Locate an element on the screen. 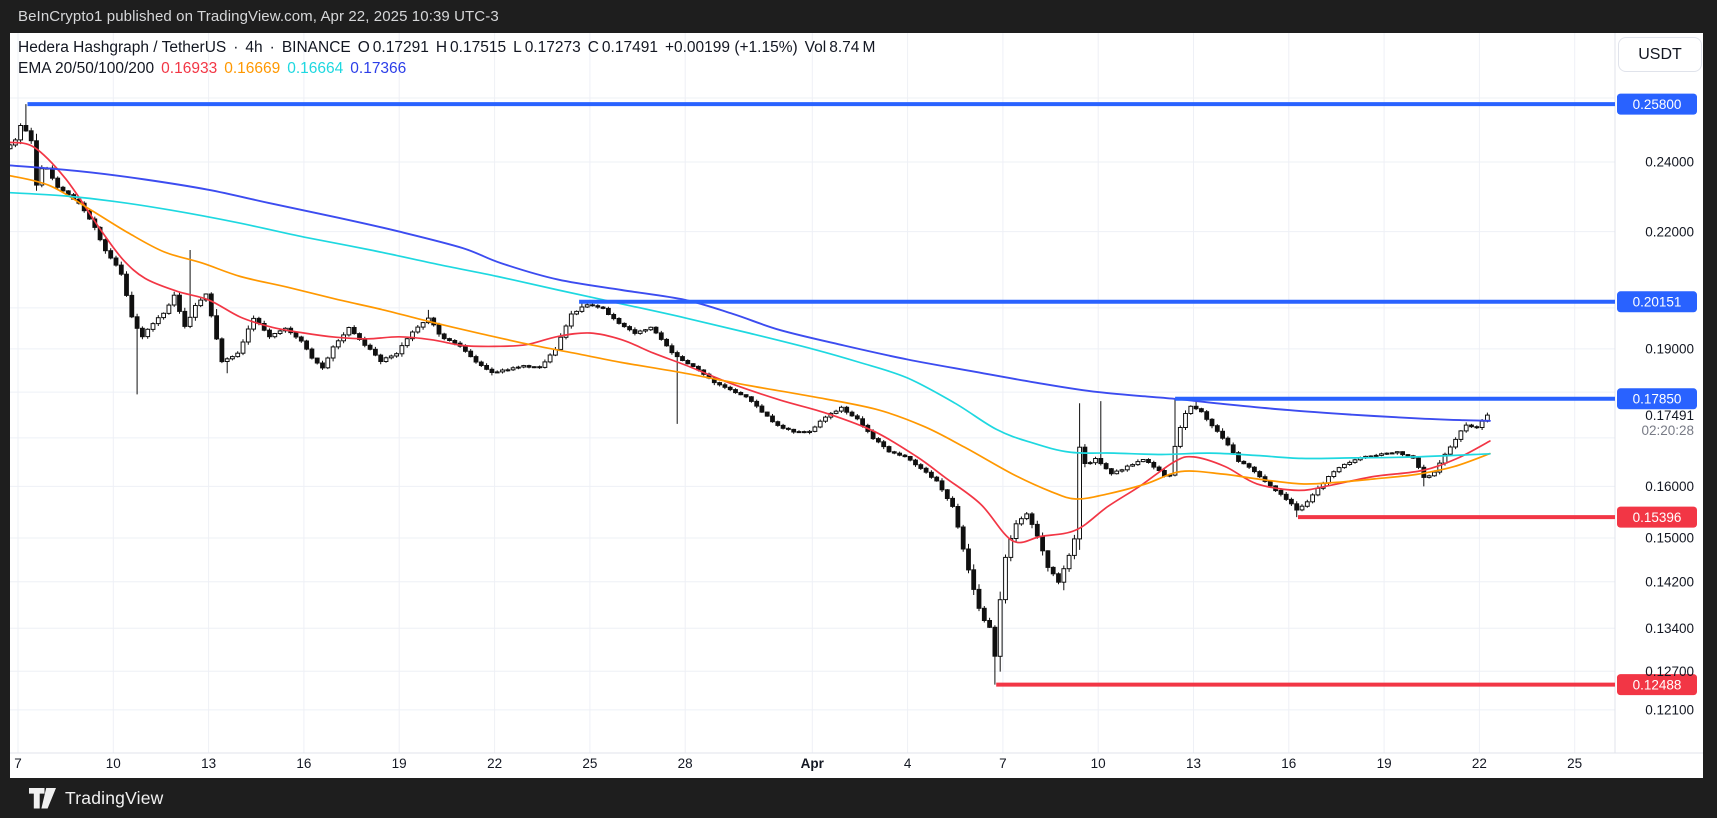 The width and height of the screenshot is (1717, 818). price-label-text: 0.25800 is located at coordinates (1657, 104).